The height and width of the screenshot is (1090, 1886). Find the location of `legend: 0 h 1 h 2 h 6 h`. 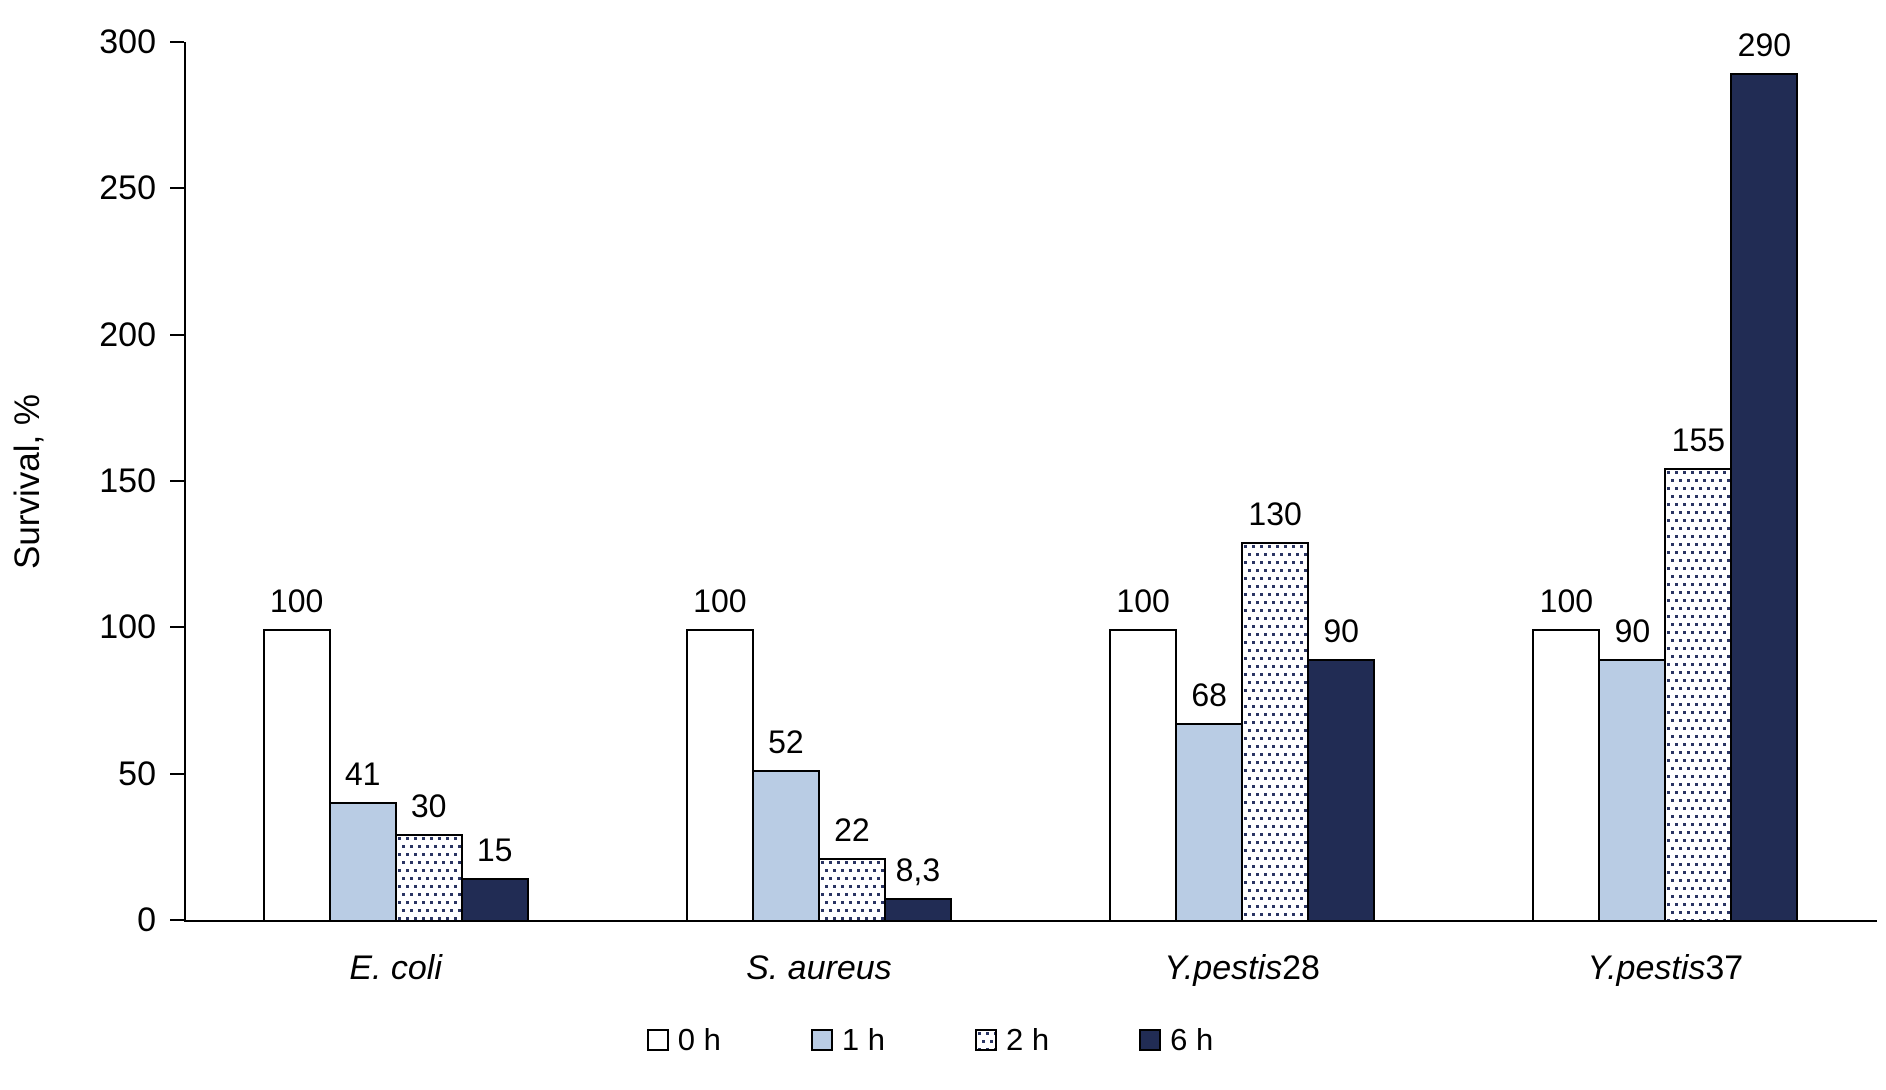

legend: 0 h 1 h 2 h 6 h is located at coordinates (930, 1040).